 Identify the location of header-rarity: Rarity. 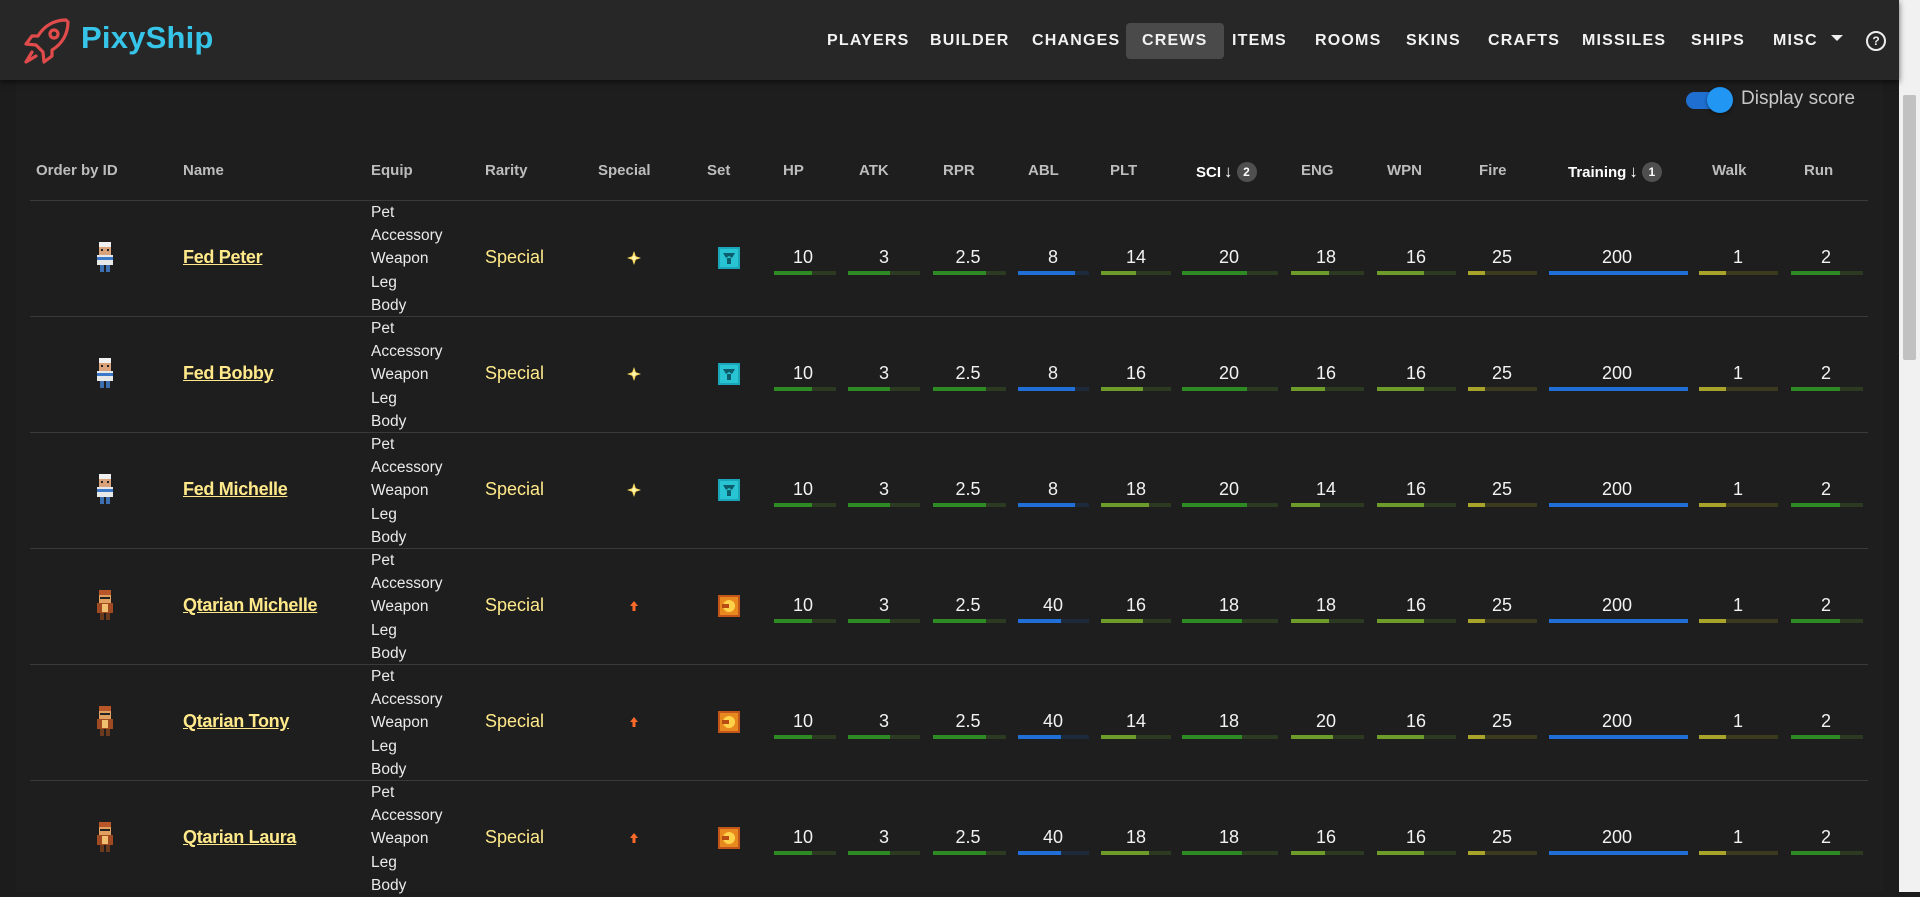
(506, 170).